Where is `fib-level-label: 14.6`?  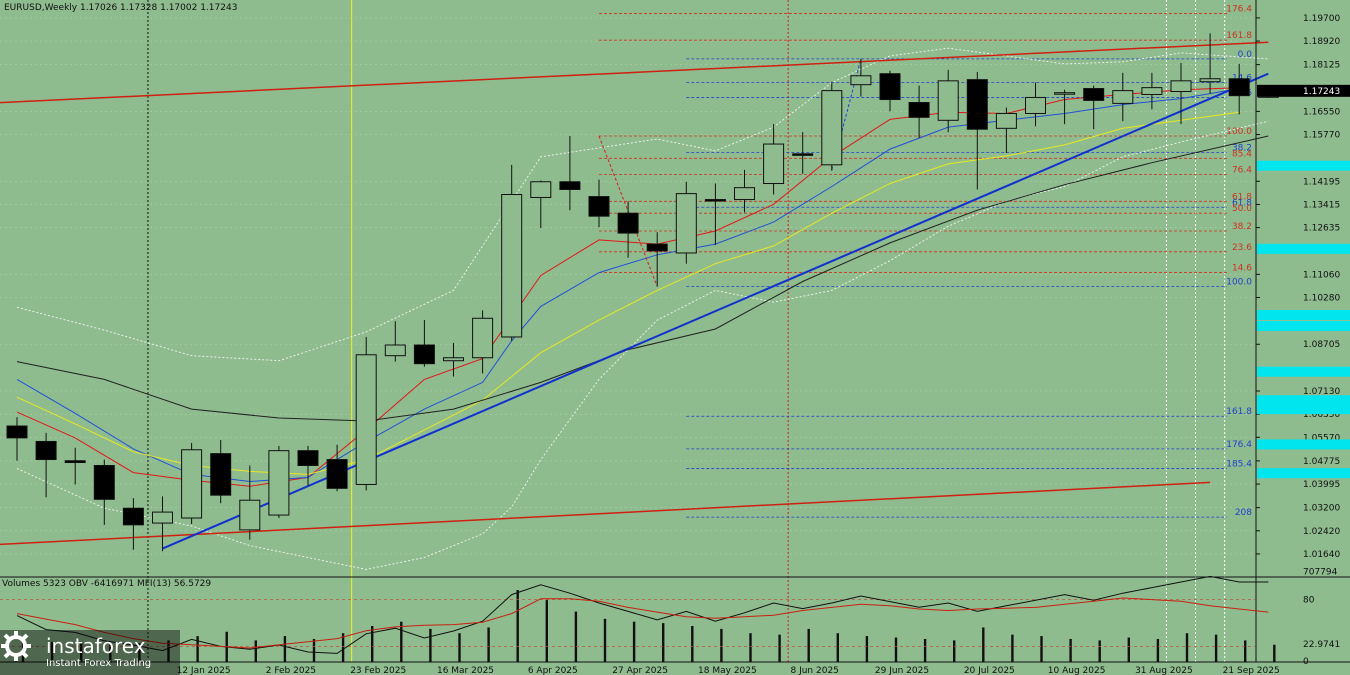 fib-level-label: 14.6 is located at coordinates (1242, 269).